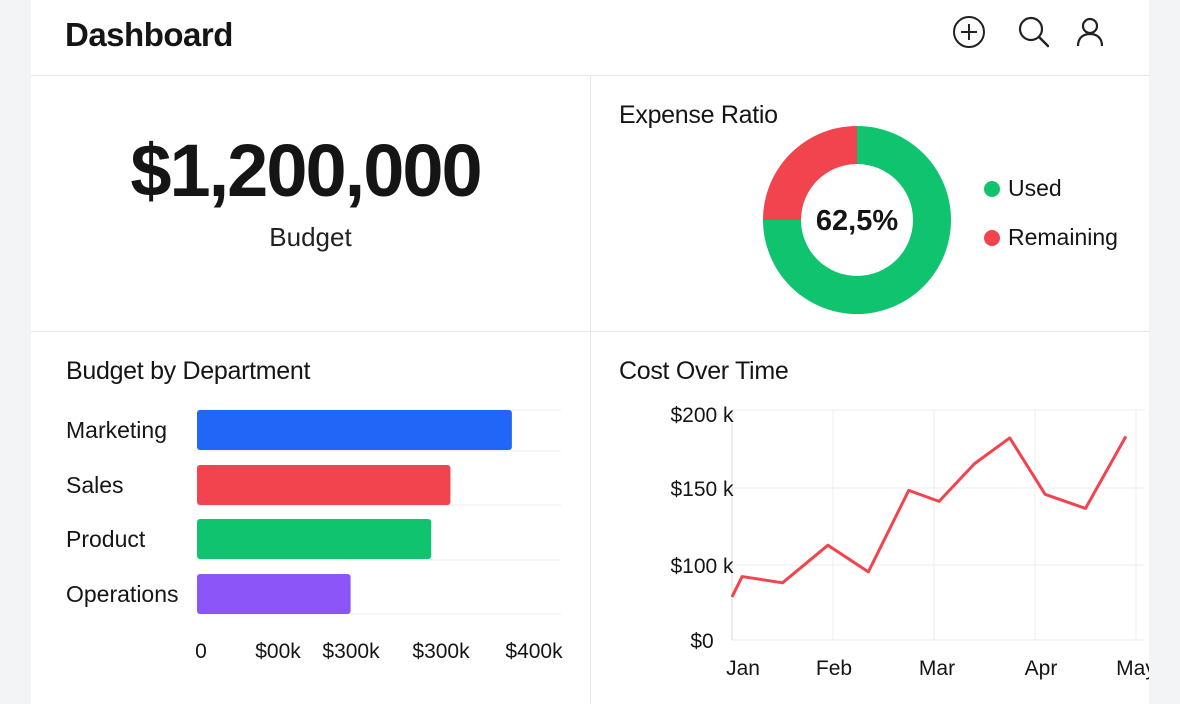 The height and width of the screenshot is (704, 1180). I want to click on bar-product, so click(314, 539).